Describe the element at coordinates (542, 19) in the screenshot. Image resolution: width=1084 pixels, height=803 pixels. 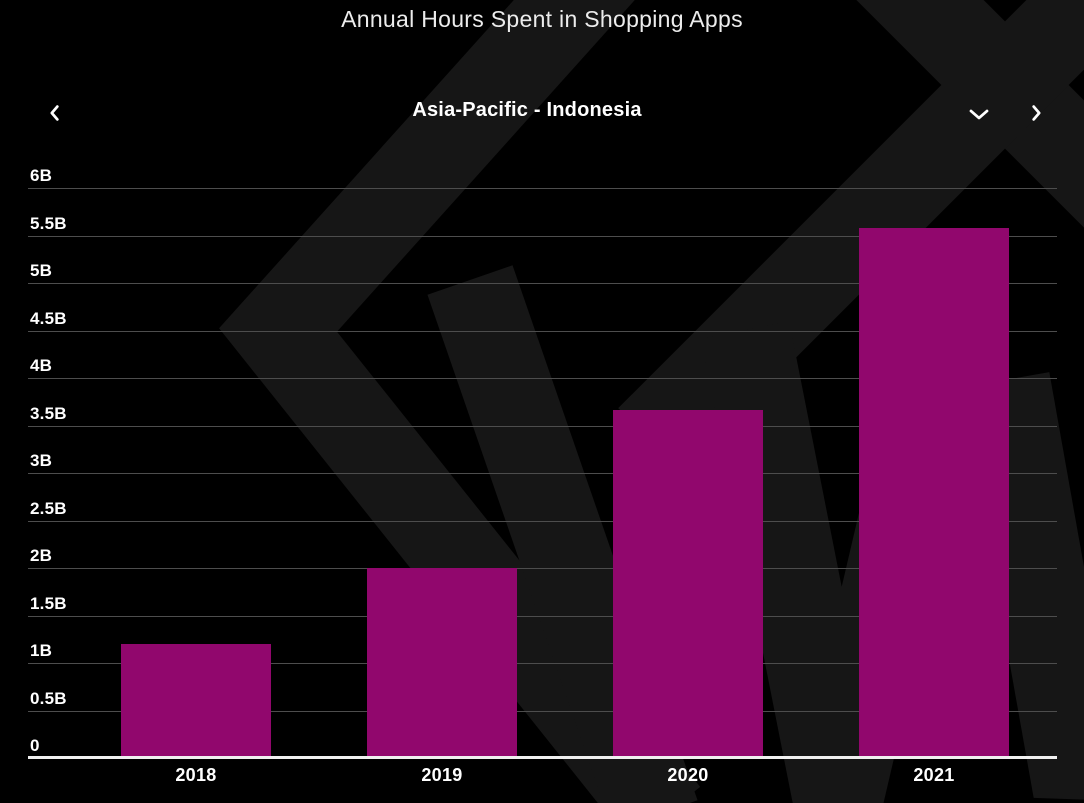
I see `chart-title: Annual Hours Spent in Shopping Apps` at that location.